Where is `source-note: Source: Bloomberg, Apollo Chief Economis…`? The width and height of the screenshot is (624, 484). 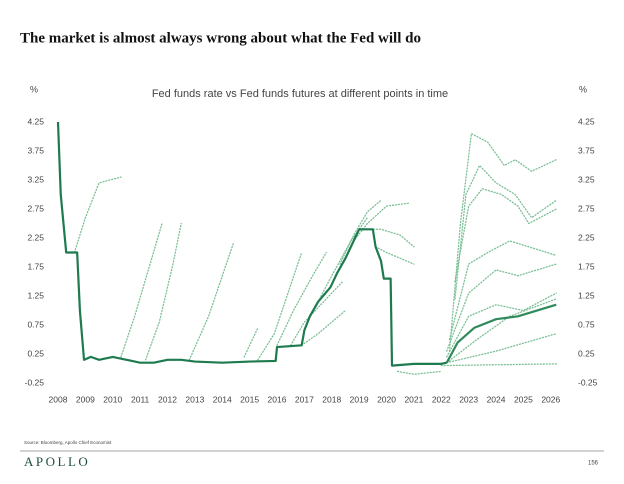 source-note: Source: Bloomberg, Apollo Chief Economis… is located at coordinates (68, 442).